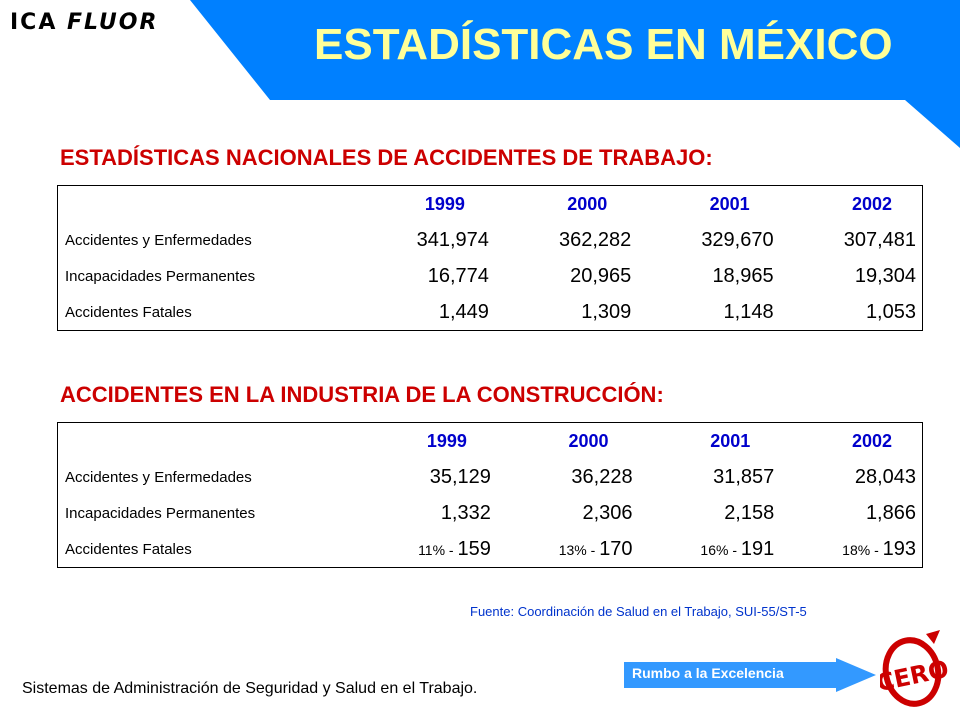 This screenshot has width=960, height=720. I want to click on percent-label: 18% -, so click(862, 549).